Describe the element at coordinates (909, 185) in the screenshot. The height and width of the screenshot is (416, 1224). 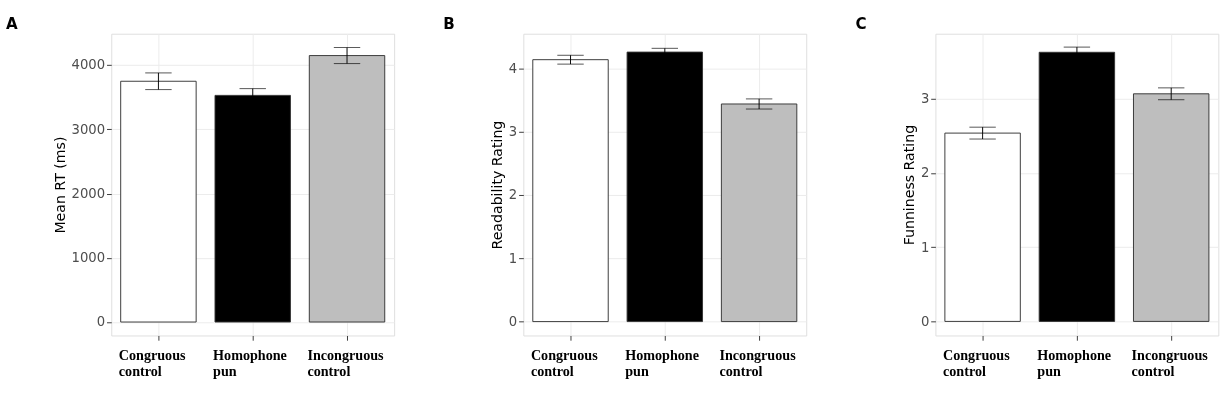
I see `y-axis-title: Funniness Rating` at that location.